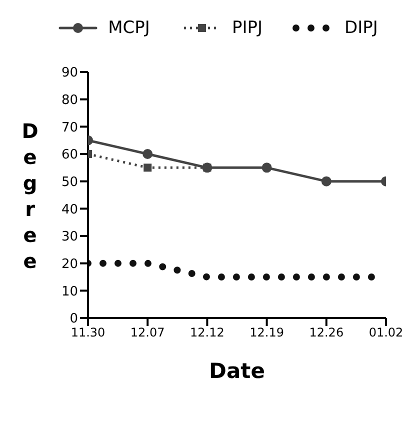 This screenshot has width=416, height=427. What do you see at coordinates (207, 333) in the screenshot?
I see `x-tick-label: 12.12` at bounding box center [207, 333].